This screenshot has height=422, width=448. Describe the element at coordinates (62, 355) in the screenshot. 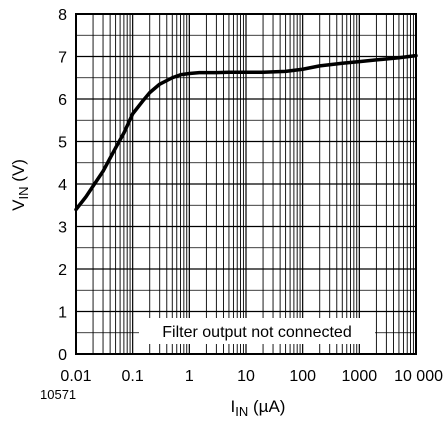

I see `y-tick-label: 0` at that location.